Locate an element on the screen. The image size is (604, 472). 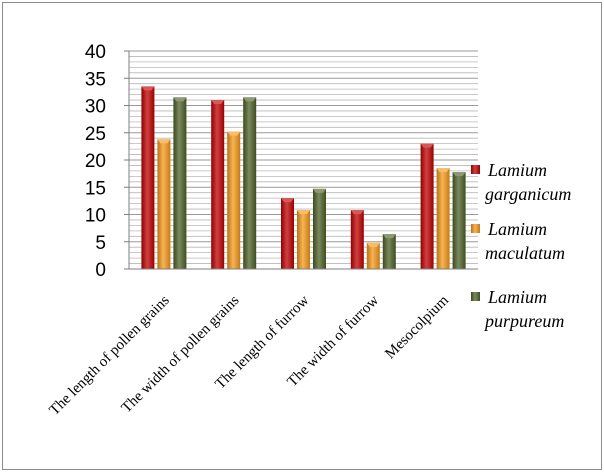
x-category-label: The width of pollen grains is located at coordinates (181, 354).